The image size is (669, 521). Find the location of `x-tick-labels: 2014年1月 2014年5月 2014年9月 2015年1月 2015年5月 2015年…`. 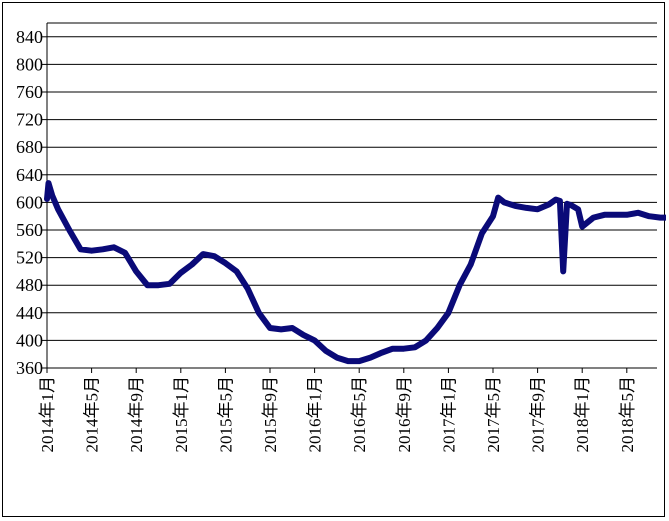

x-tick-labels: 2014年1月 2014年5月 2014年9月 2015年1月 2015年5月 2015年… is located at coordinates (337, 414).